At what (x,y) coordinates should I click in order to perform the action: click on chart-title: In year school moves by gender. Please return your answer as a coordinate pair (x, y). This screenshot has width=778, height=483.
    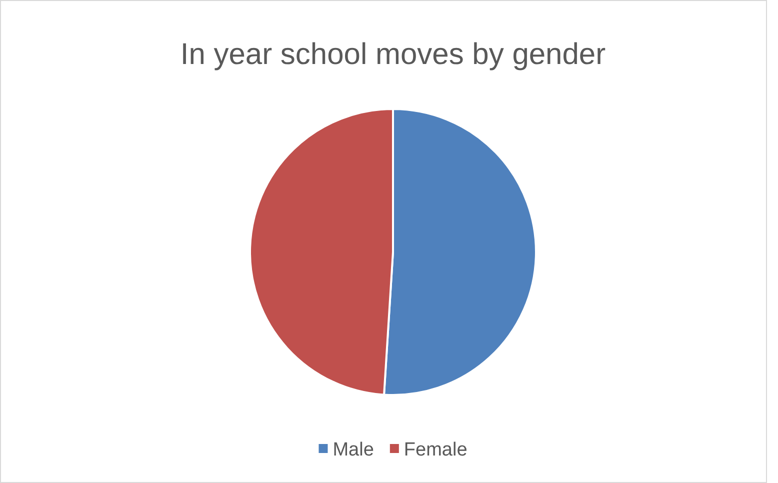
    Looking at the image, I should click on (393, 54).